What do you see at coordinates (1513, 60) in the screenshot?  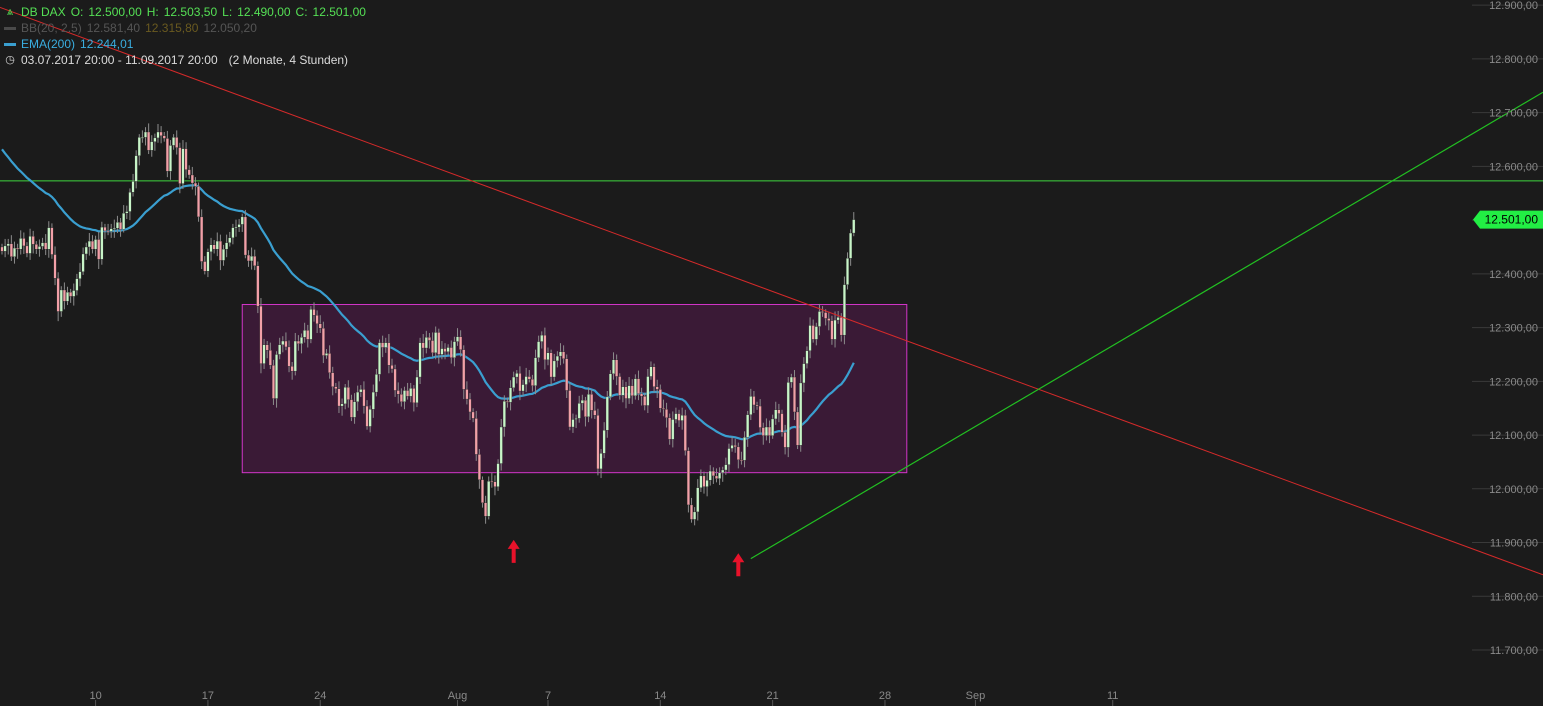 I see `y-tick-label: 12.800,00` at bounding box center [1513, 60].